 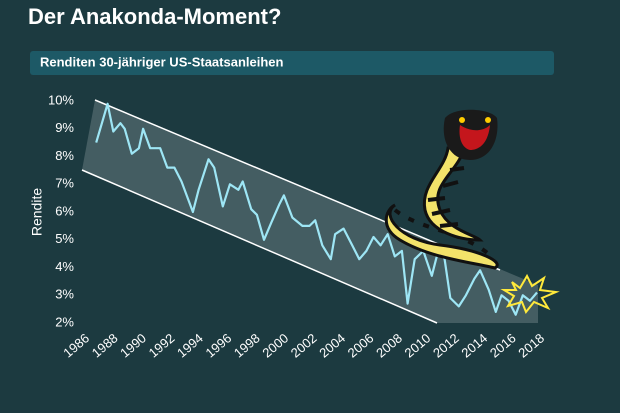 I want to click on y-tick-label: 4%, so click(x=64, y=266).